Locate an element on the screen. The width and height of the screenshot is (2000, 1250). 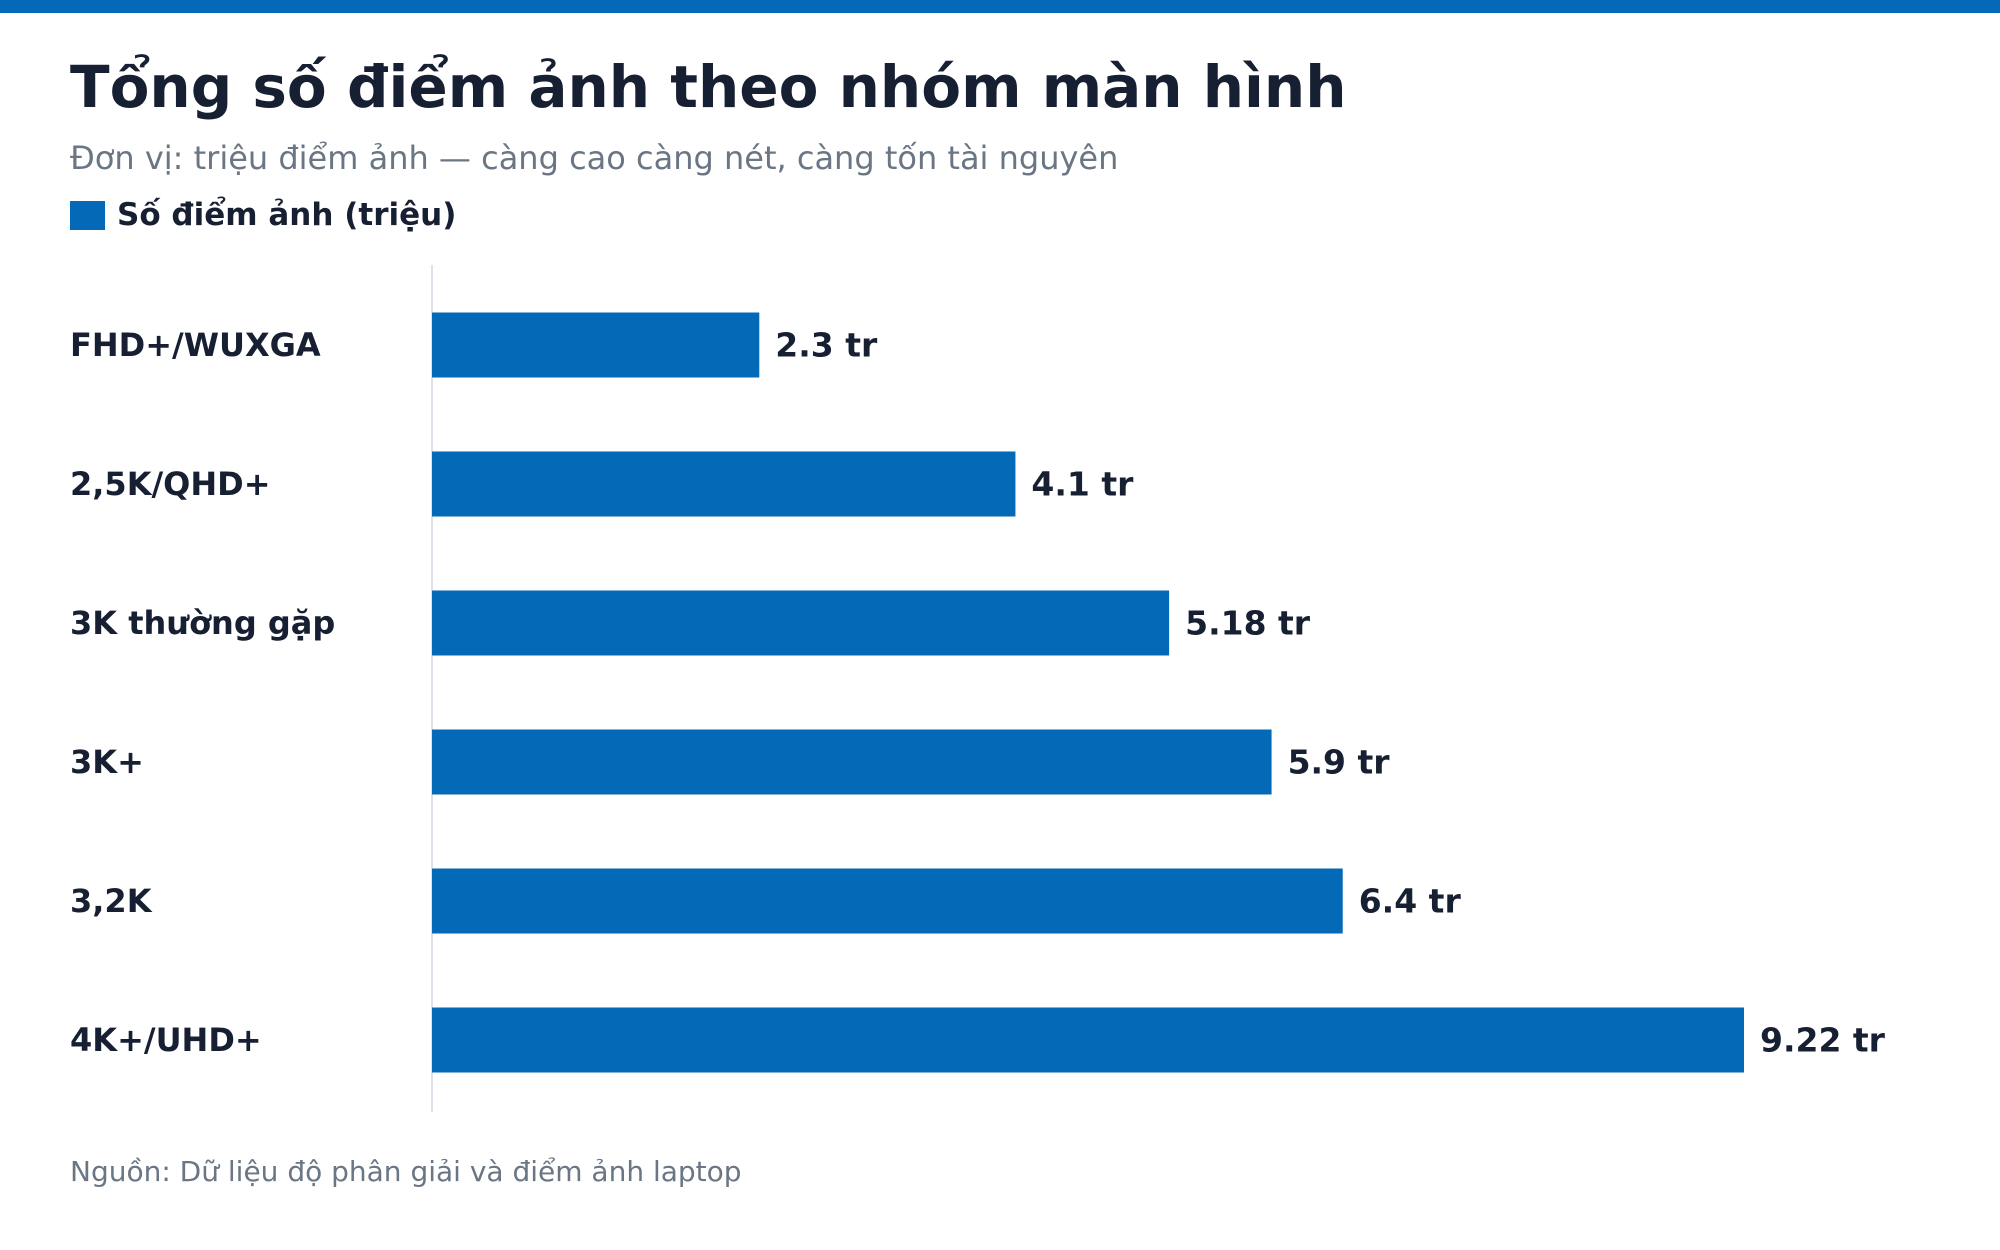
value-label: 5.18 tr is located at coordinates (1248, 623).